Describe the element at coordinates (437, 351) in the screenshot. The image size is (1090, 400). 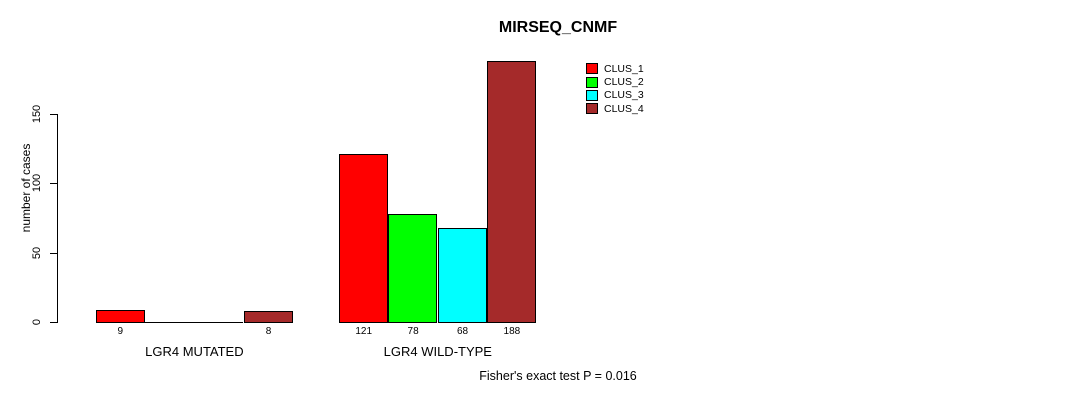
I see `group-label-2: LGR4 WILD-TYPE` at that location.